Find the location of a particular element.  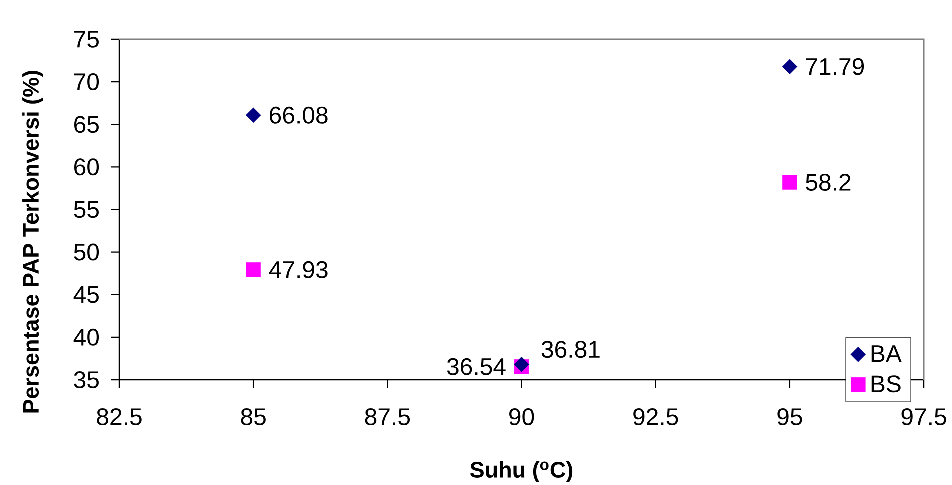

data-label: 71.79 is located at coordinates (835, 67).